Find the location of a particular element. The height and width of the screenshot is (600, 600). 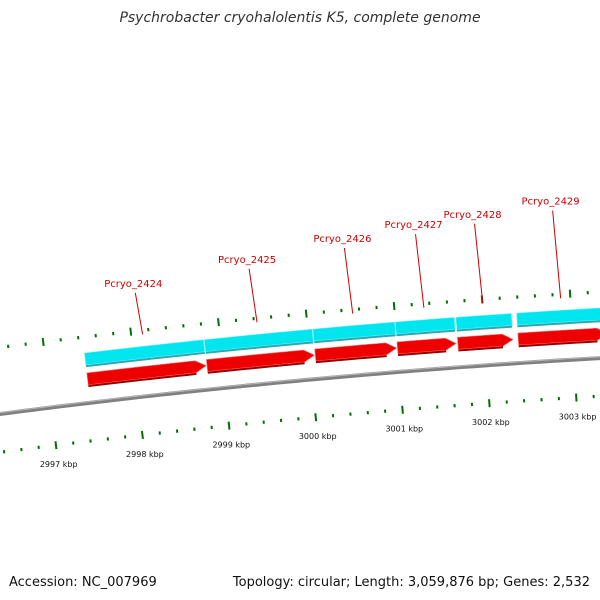

cds-track is located at coordinates (342, 337).